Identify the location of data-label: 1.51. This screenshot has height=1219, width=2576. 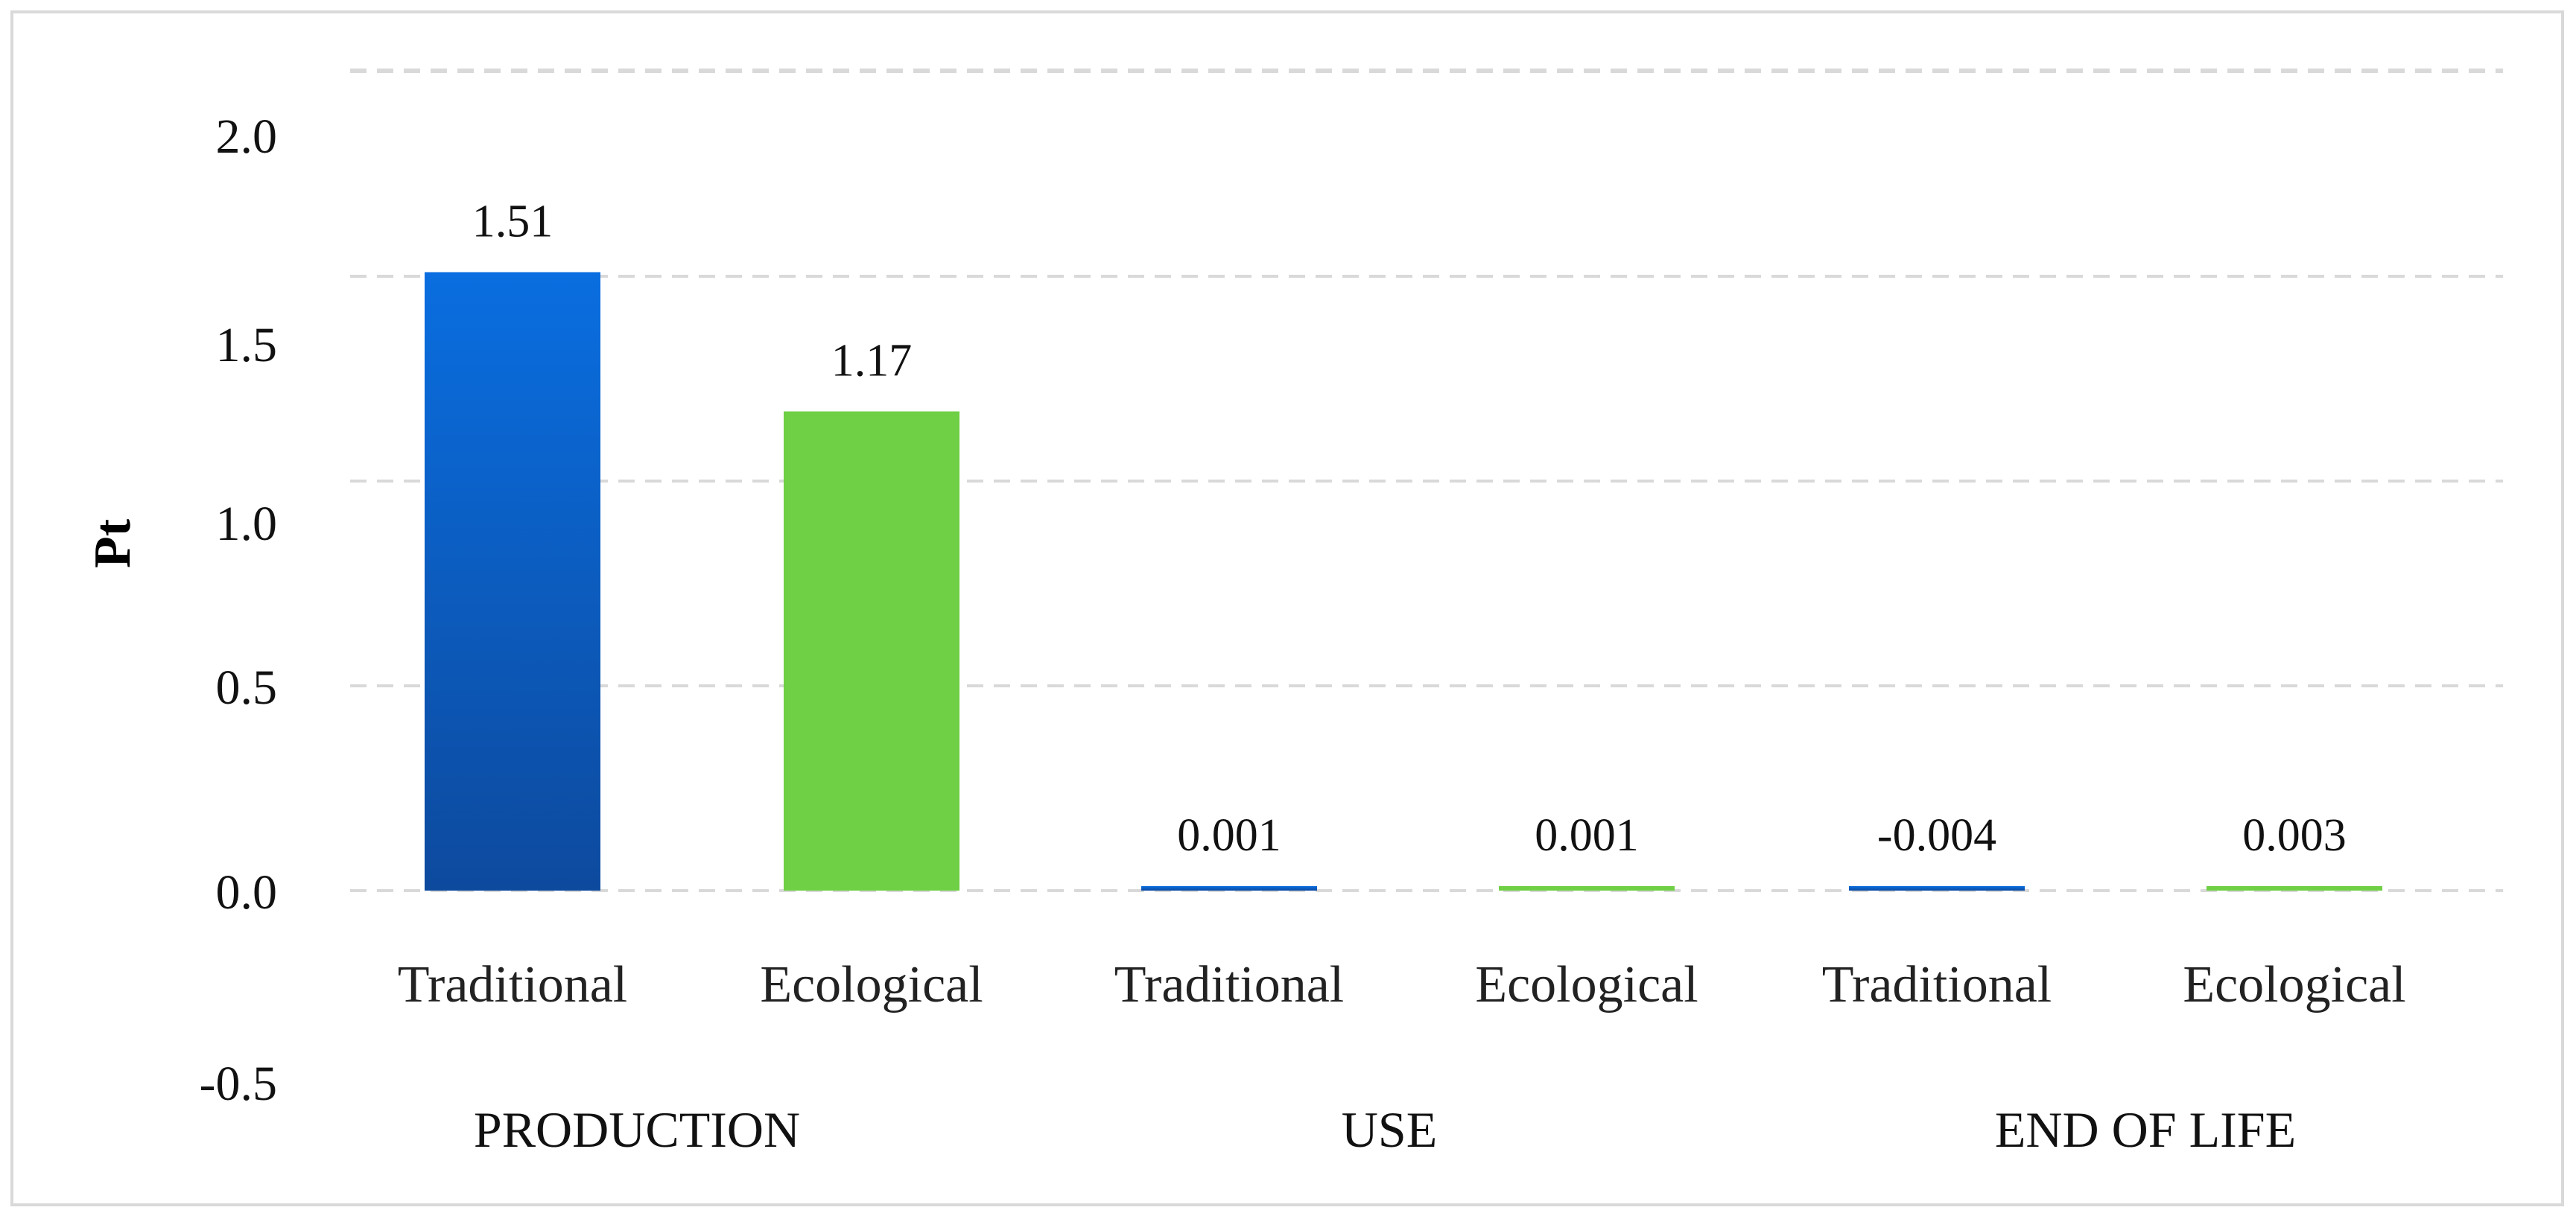
(512, 222).